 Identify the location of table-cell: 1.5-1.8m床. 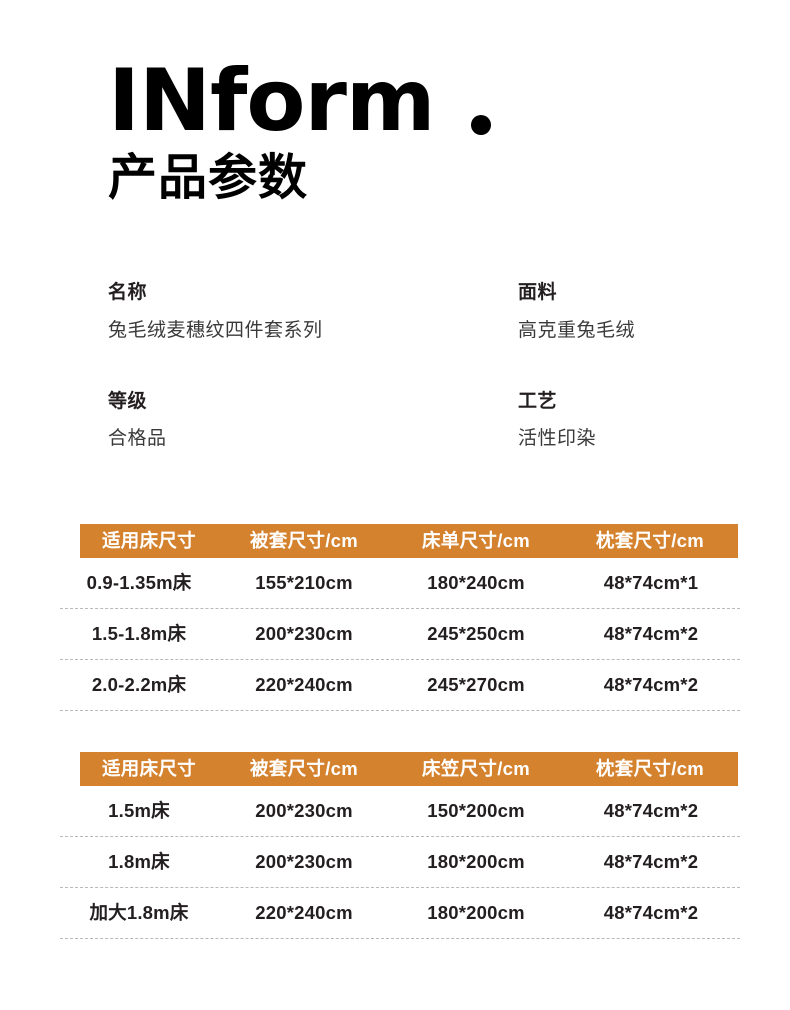
(139, 633).